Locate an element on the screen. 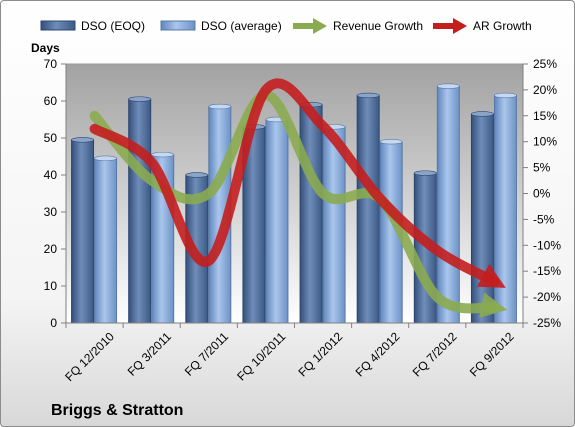 The width and height of the screenshot is (575, 427). legend-label-dso-eoq: DSO (EOQ) is located at coordinates (113, 26).